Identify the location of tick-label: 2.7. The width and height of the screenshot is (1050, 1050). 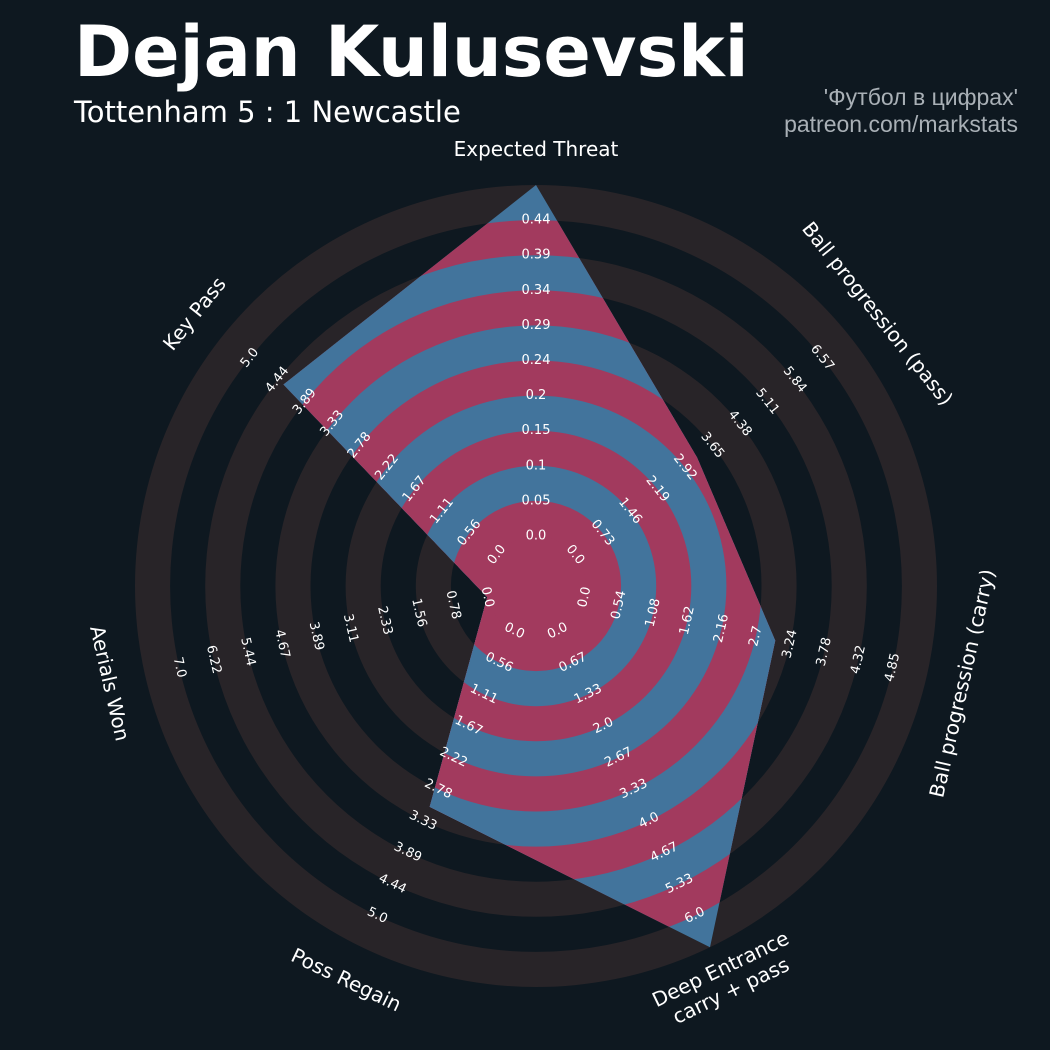
(755, 636).